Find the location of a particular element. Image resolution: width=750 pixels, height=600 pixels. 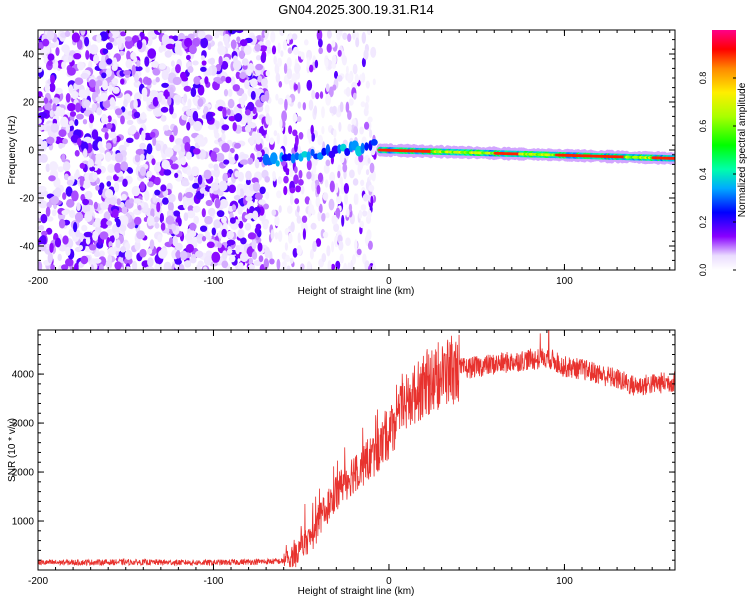

colorbar-tick-label: 0.2 is located at coordinates (703, 222).